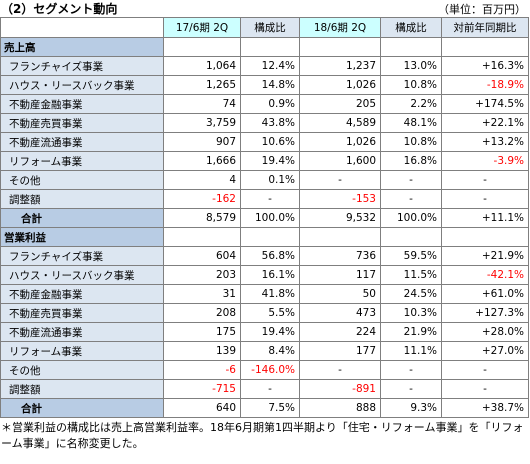 The image size is (530, 464). What do you see at coordinates (270, 408) in the screenshot?
I see `cell: 7.5%` at bounding box center [270, 408].